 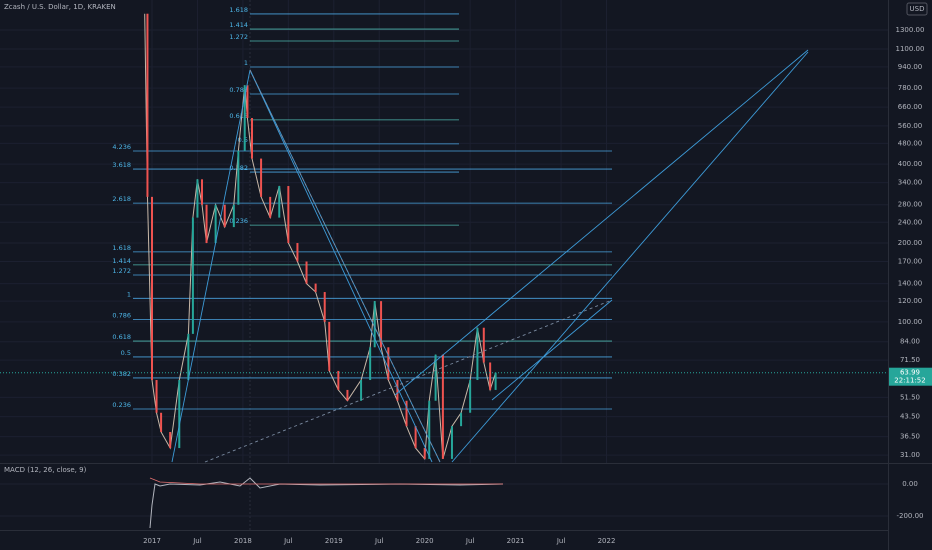 What do you see at coordinates (326, 481) in the screenshot?
I see `macd-signal` at bounding box center [326, 481].